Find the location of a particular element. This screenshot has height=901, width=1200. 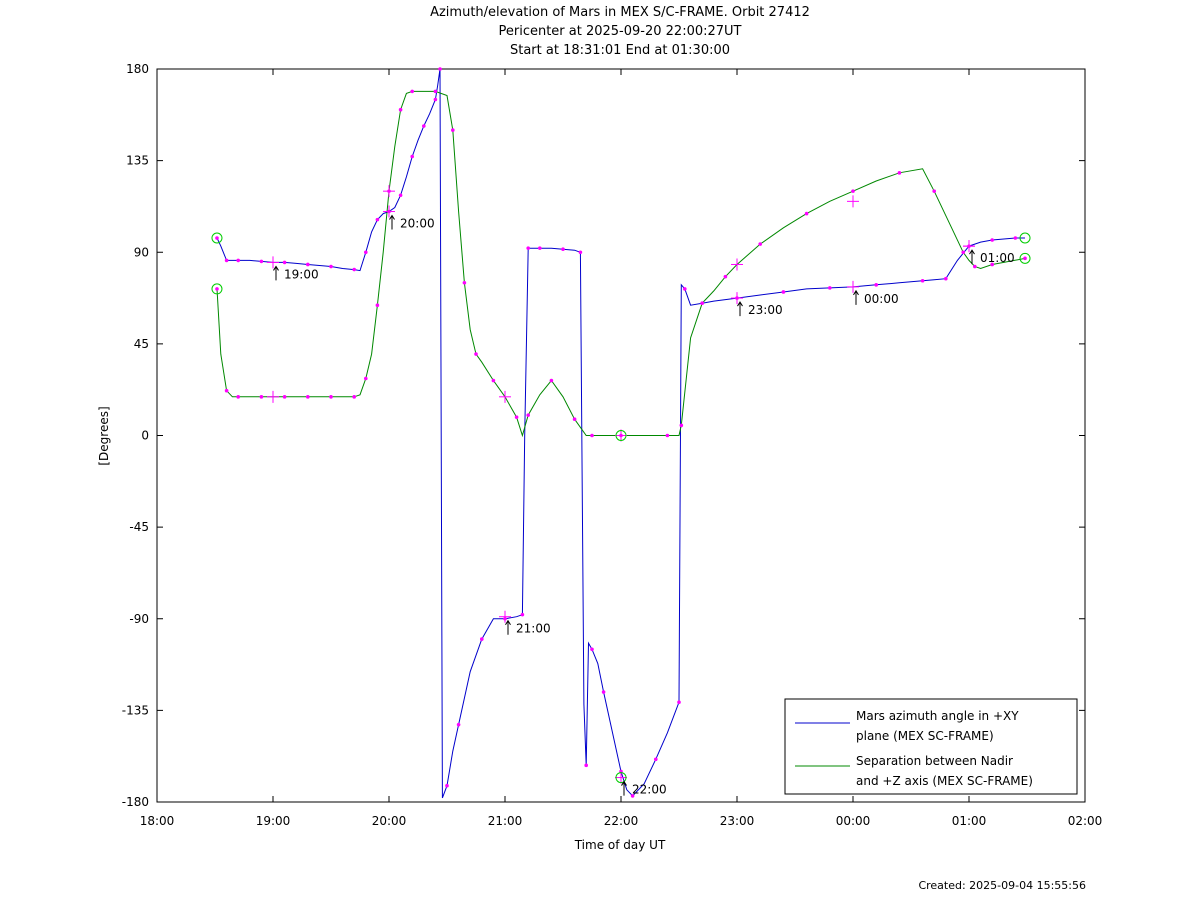

time-marker: 19:00 is located at coordinates (296, 273).